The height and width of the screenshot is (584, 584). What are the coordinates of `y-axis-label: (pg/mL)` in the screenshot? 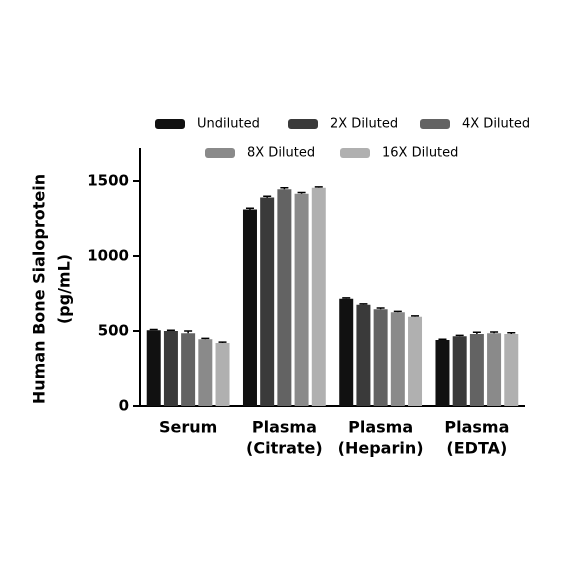 It's located at (64, 289).